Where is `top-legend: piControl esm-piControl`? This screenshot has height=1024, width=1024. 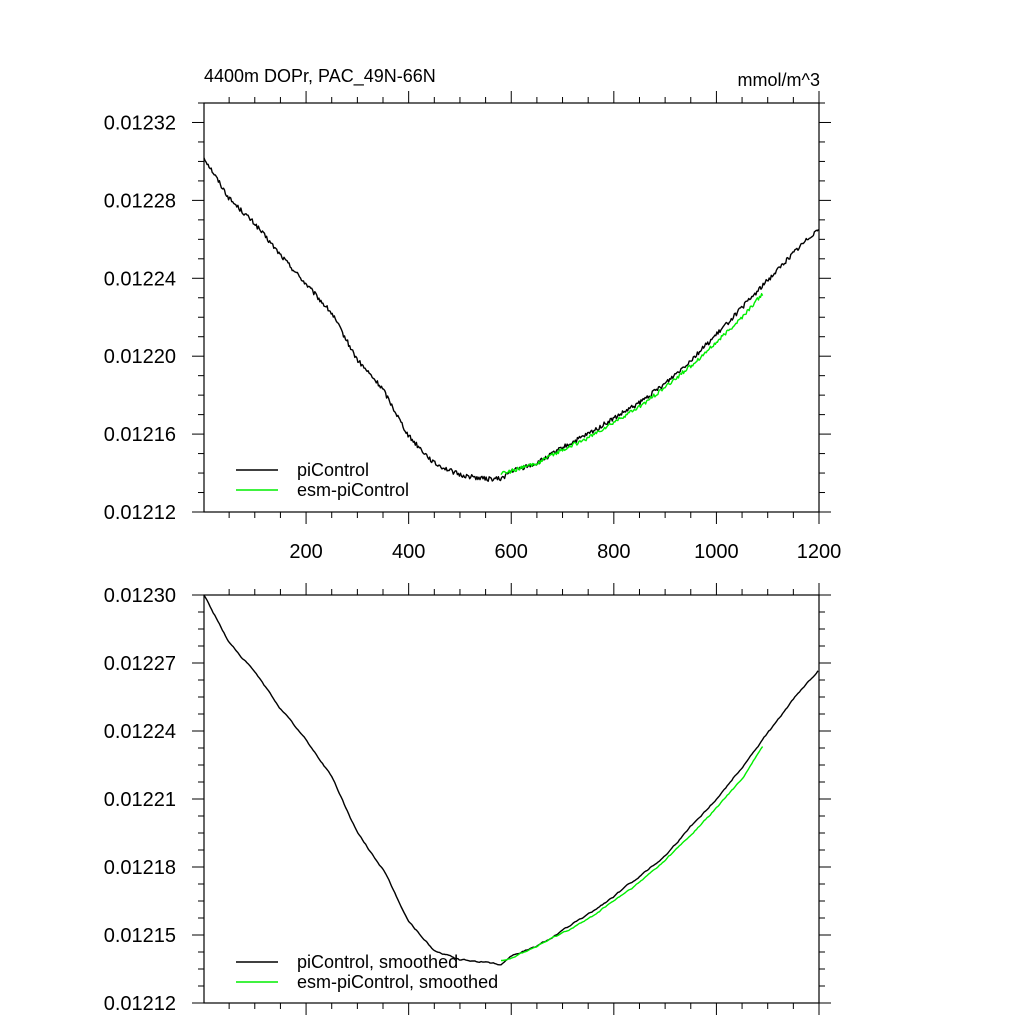
top-legend: piControl esm-piControl is located at coordinates (322, 480).